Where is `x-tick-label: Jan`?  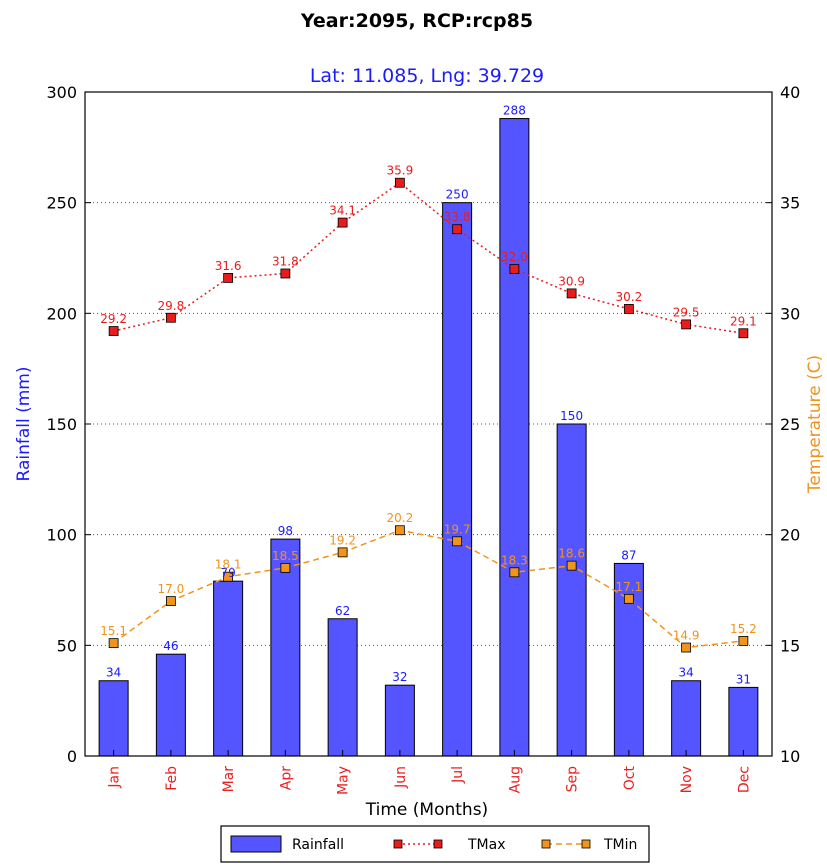 x-tick-label: Jan is located at coordinates (115, 777).